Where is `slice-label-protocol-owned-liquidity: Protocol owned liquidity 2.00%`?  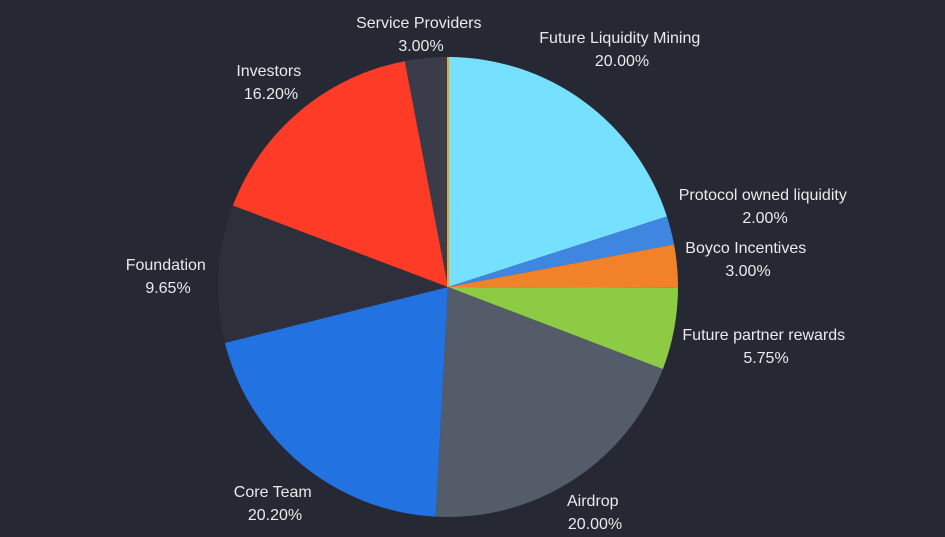 slice-label-protocol-owned-liquidity: Protocol owned liquidity 2.00% is located at coordinates (765, 207).